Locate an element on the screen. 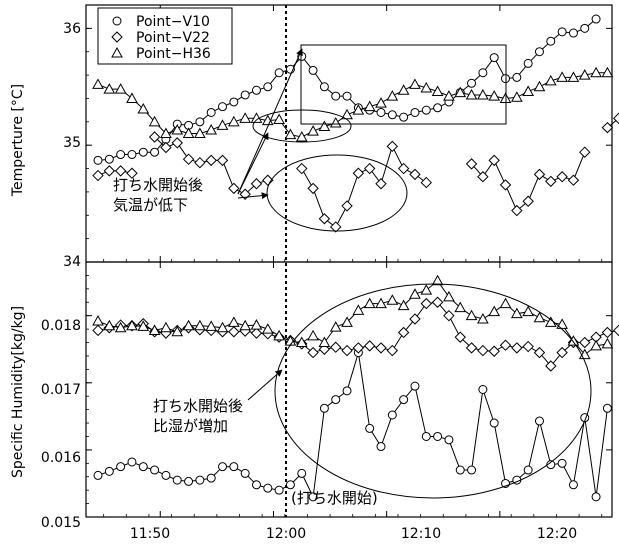 This screenshot has height=544, width=619. highlight-ellipse-small is located at coordinates (302, 126).